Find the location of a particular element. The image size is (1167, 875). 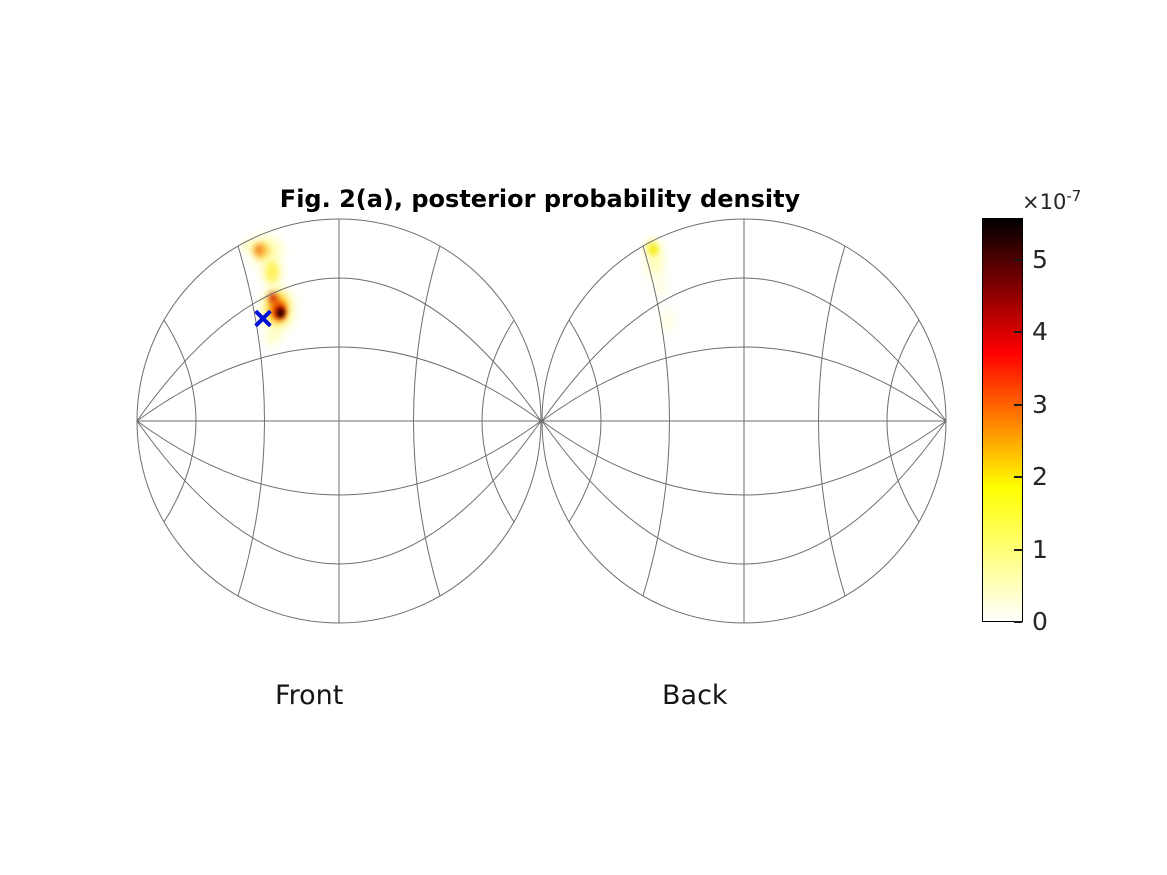

colorbar-scale-prefix: ×10 is located at coordinates (1044, 202).